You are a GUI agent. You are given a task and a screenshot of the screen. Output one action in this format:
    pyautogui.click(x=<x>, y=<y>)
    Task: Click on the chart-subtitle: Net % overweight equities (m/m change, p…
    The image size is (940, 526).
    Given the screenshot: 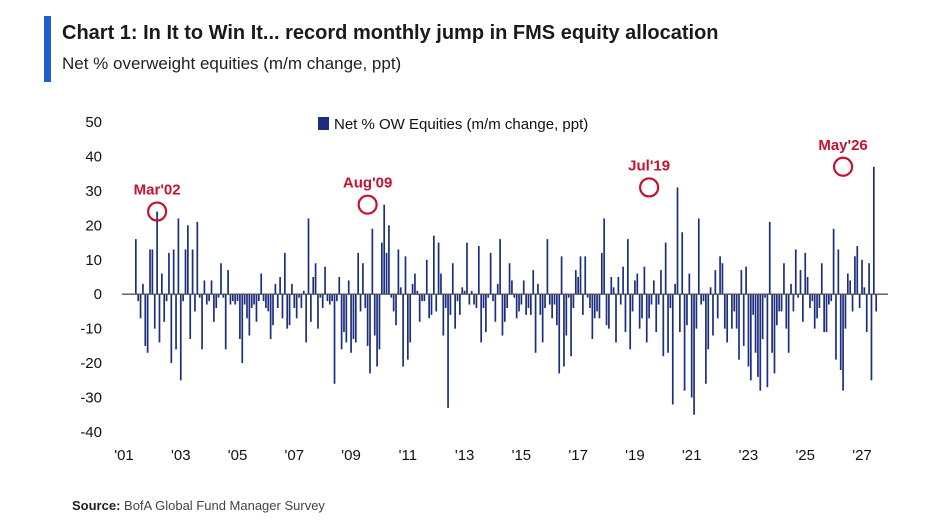 What is the action you would take?
    pyautogui.click(x=232, y=63)
    